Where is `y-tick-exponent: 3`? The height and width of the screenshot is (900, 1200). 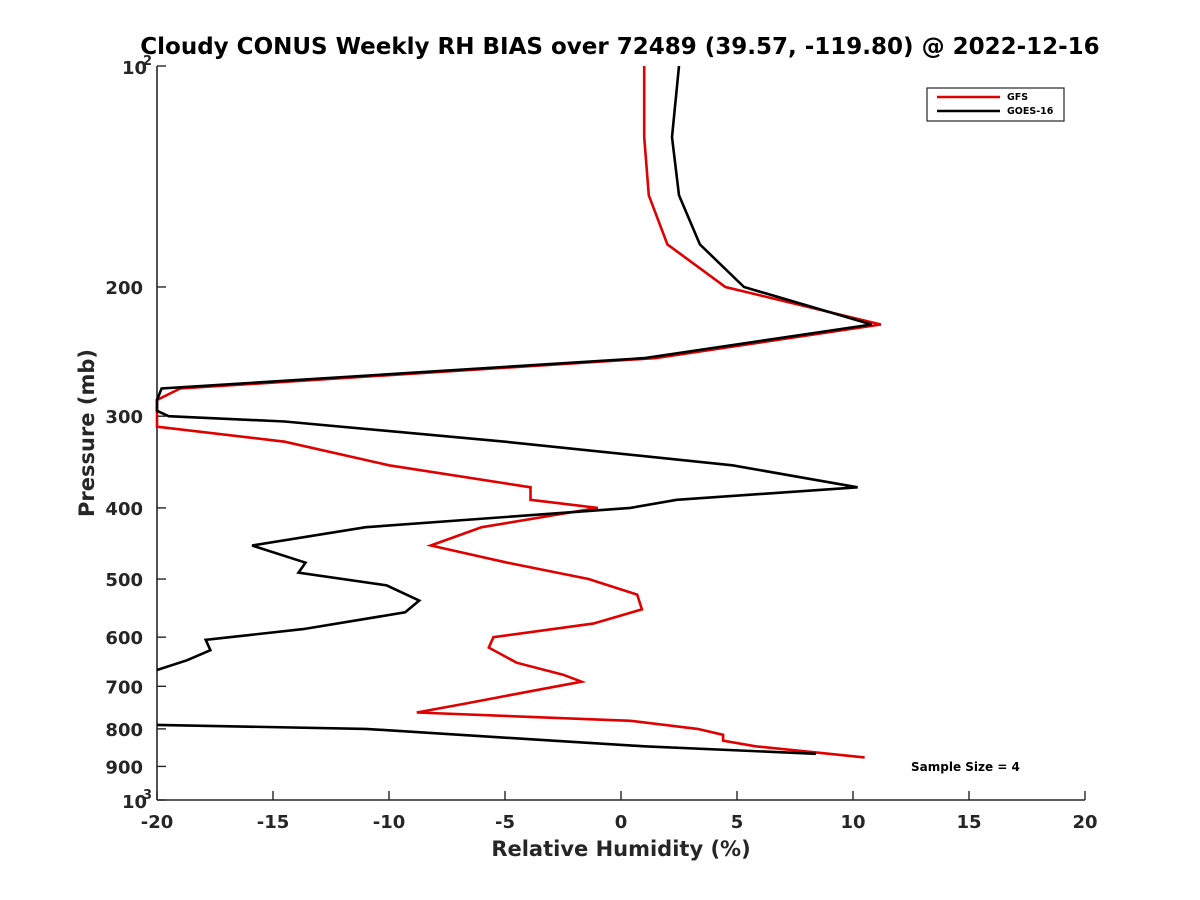 y-tick-exponent: 3 is located at coordinates (147, 795).